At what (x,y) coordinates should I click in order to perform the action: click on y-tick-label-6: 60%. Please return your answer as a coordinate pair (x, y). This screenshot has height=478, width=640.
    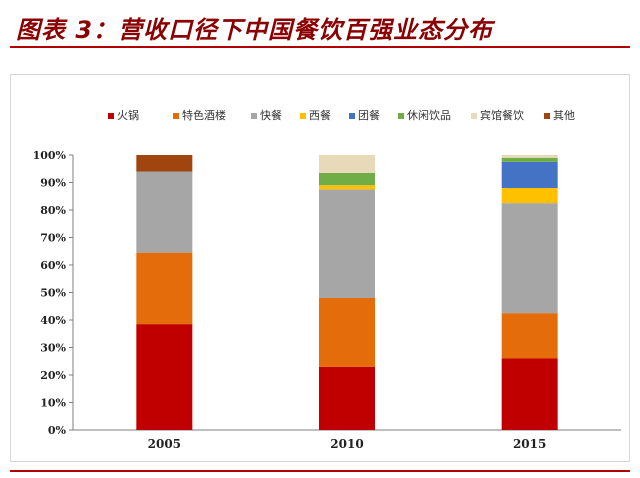
    Looking at the image, I should click on (53, 265).